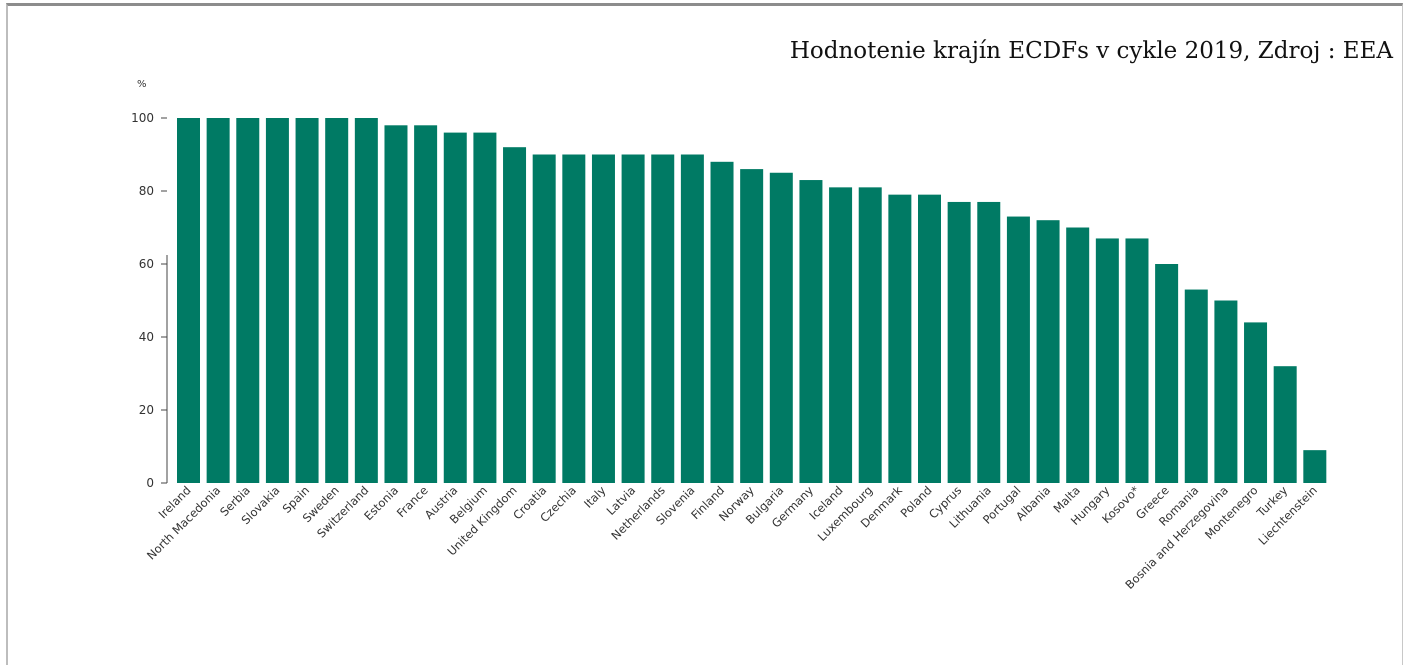  Describe the element at coordinates (811, 332) in the screenshot. I see `bar-germany` at that location.